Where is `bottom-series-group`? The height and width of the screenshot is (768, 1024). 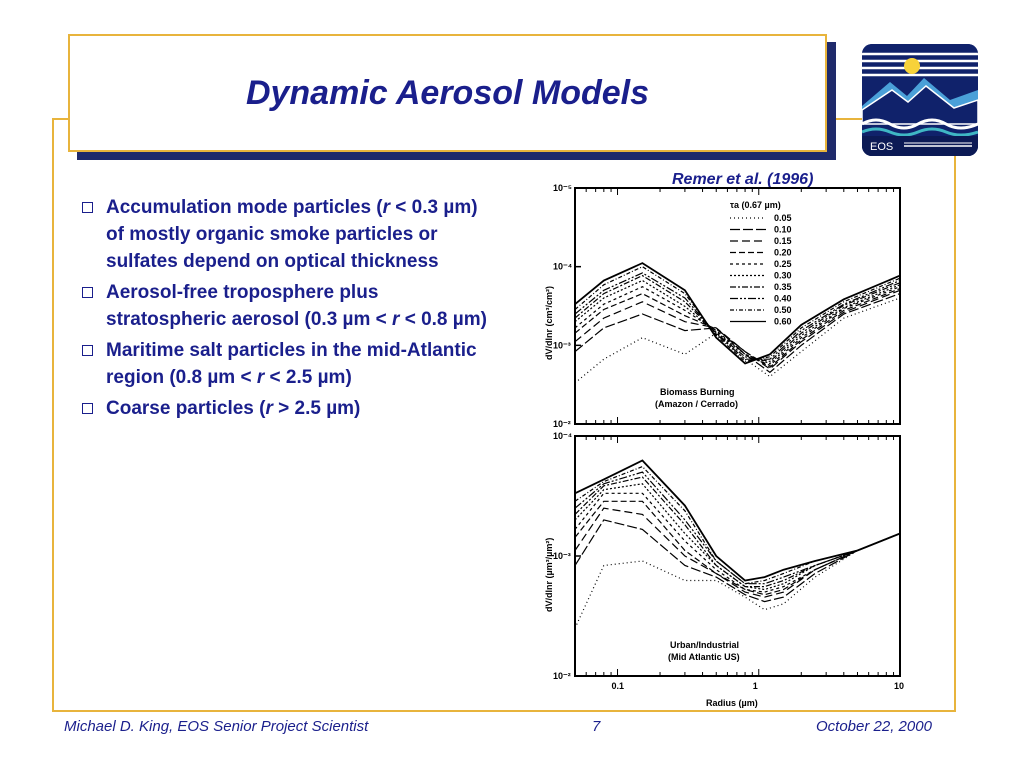
bottom-series-group is located at coordinates (737, 544).